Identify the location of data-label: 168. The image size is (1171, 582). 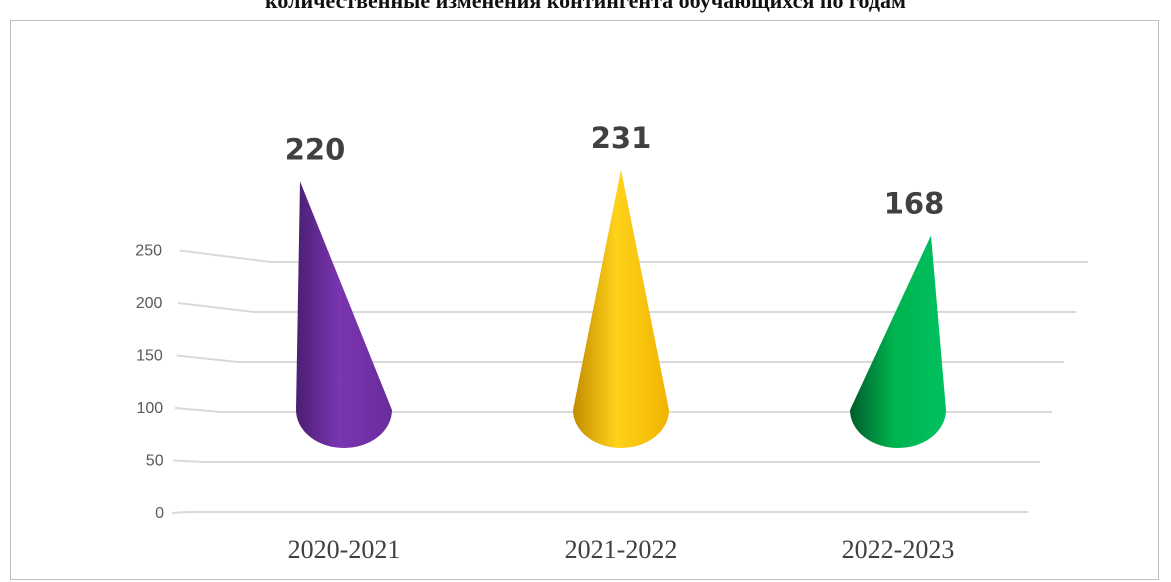
(914, 203).